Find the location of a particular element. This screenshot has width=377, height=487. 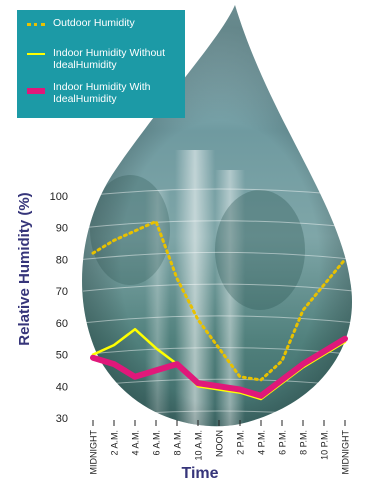

legend-label-indoor-with: Indoor Humidity With IdealHumidity is located at coordinates (102, 93).